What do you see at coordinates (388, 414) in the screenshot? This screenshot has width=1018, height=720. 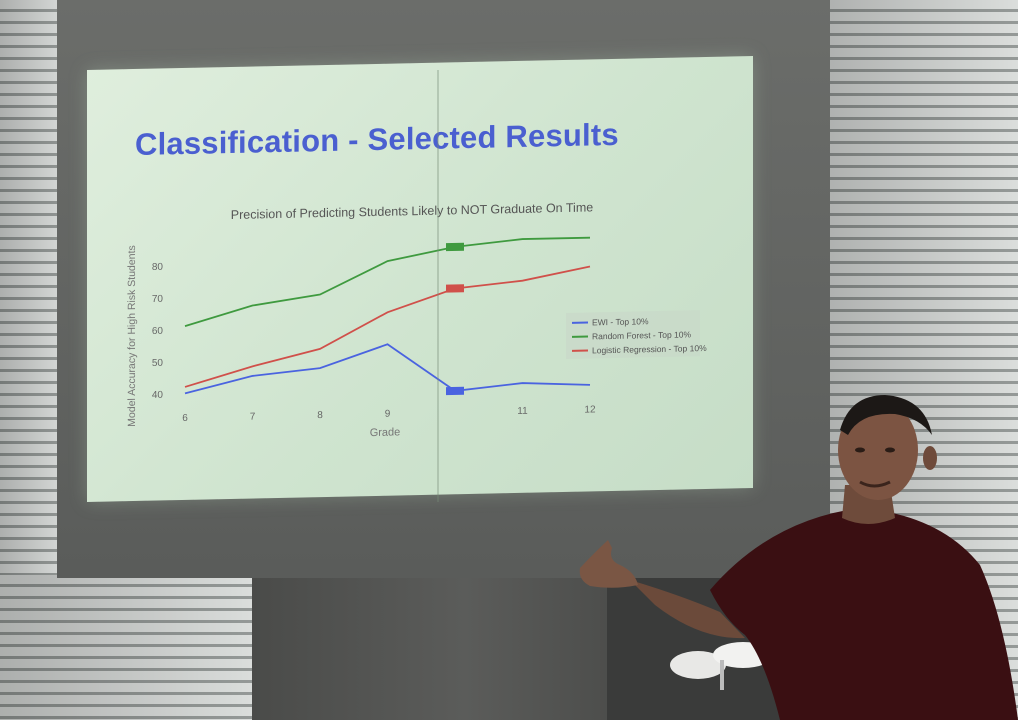 I see `x-tick-label: 9` at bounding box center [388, 414].